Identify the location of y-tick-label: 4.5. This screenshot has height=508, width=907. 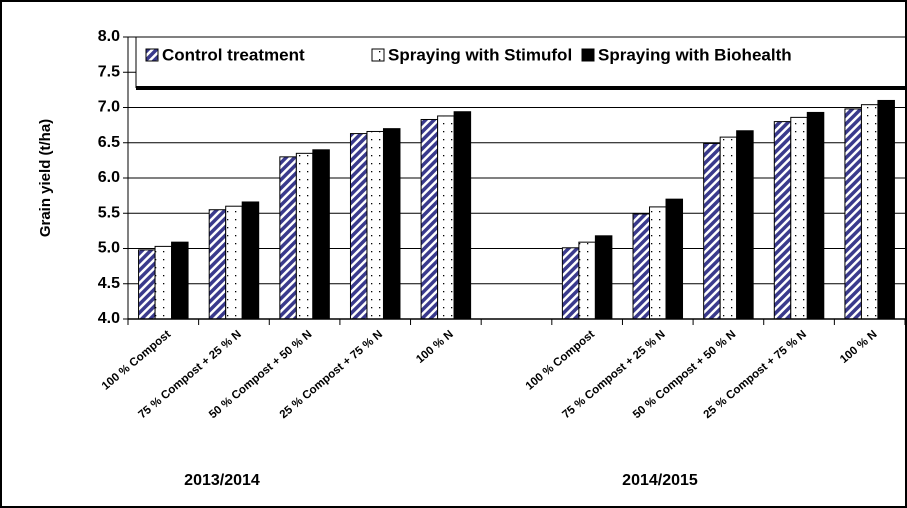
(109, 283).